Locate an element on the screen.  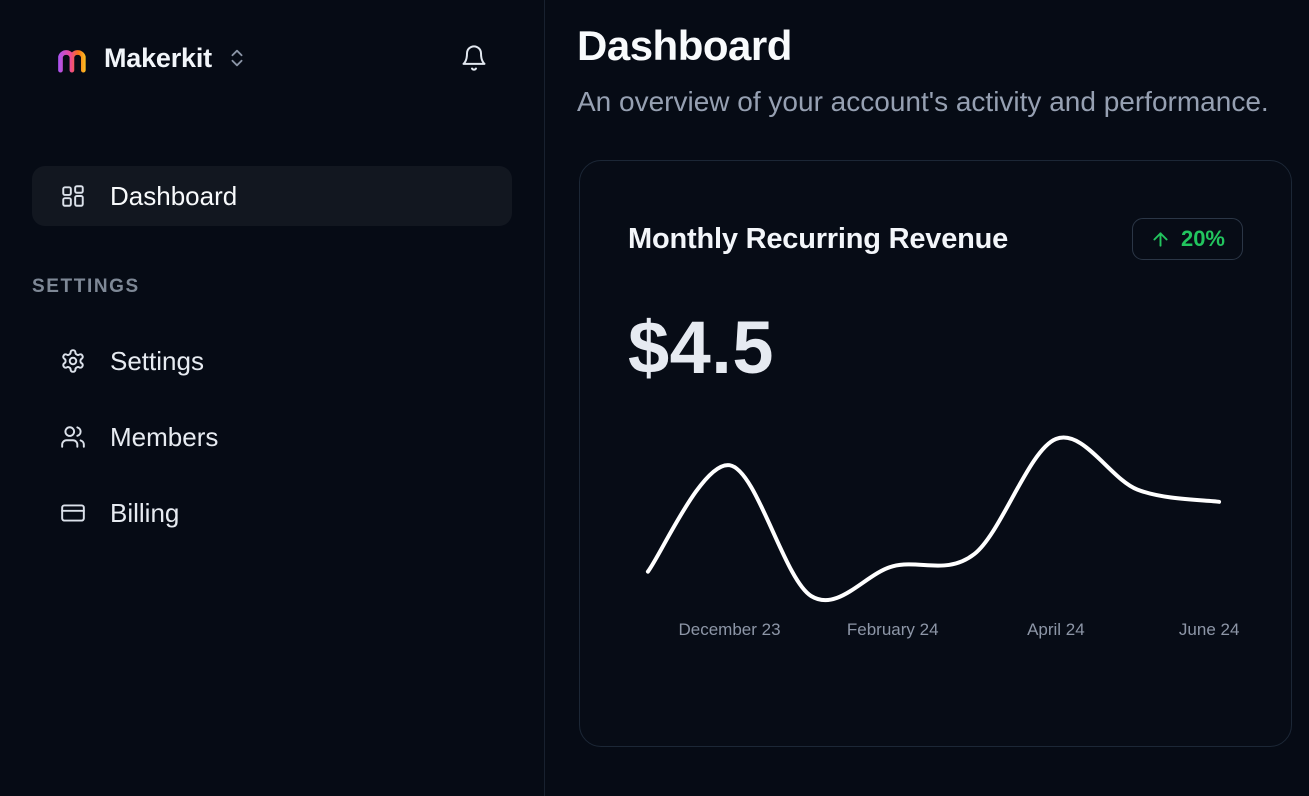
sidebar-item-billing: Billing is located at coordinates (272, 513).